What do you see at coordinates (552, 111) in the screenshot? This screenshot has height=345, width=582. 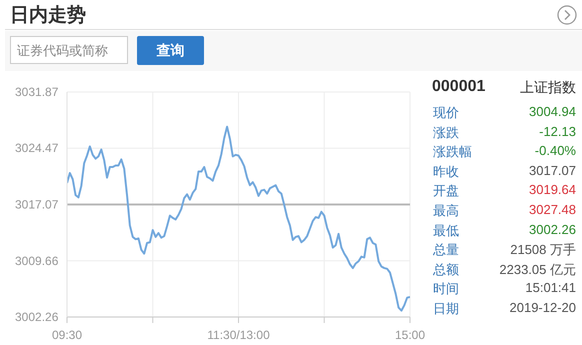 I see `text: 3004.94` at bounding box center [552, 111].